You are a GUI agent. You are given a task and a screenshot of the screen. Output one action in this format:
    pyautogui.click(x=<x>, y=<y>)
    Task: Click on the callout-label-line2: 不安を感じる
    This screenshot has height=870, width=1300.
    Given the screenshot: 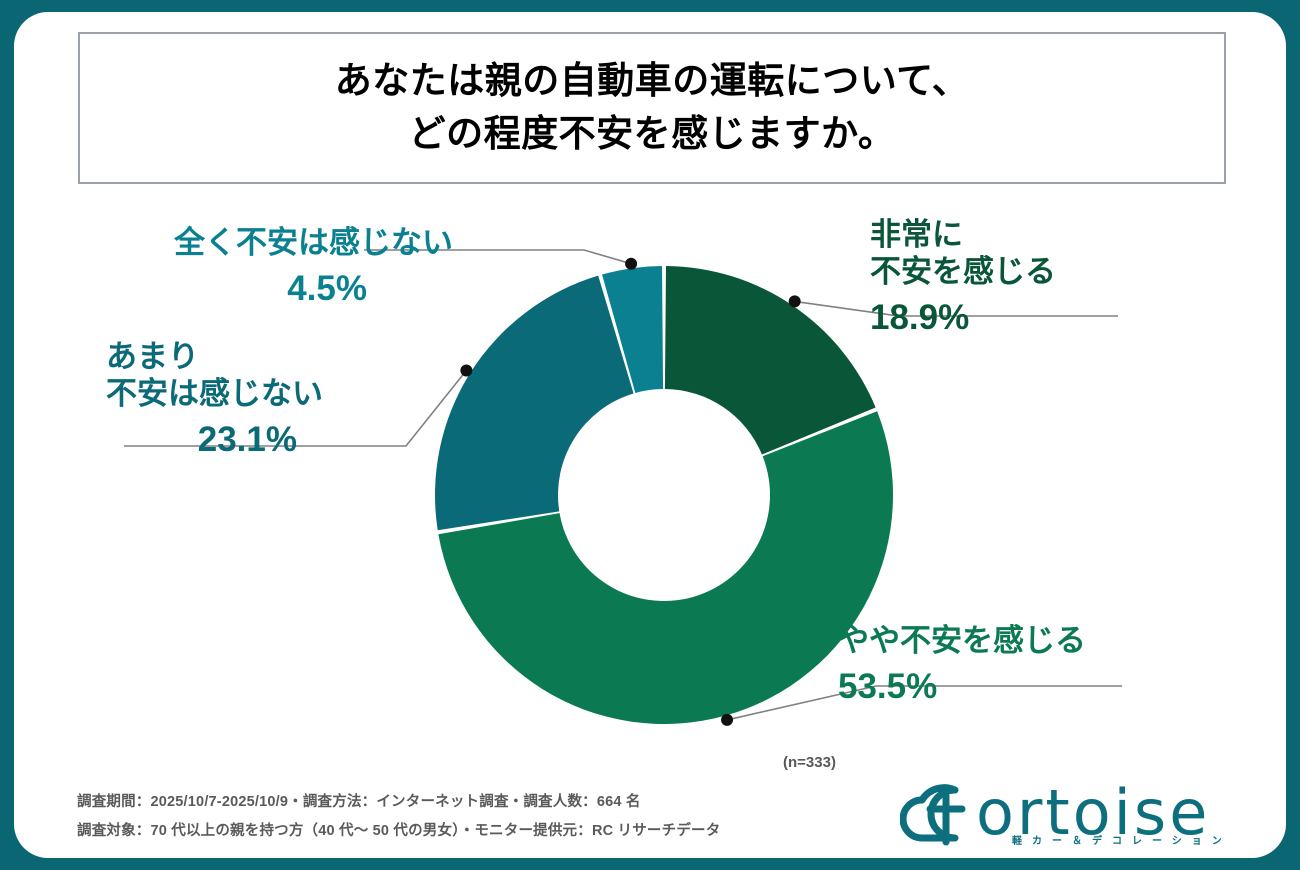 What is the action you would take?
    pyautogui.click(x=963, y=272)
    